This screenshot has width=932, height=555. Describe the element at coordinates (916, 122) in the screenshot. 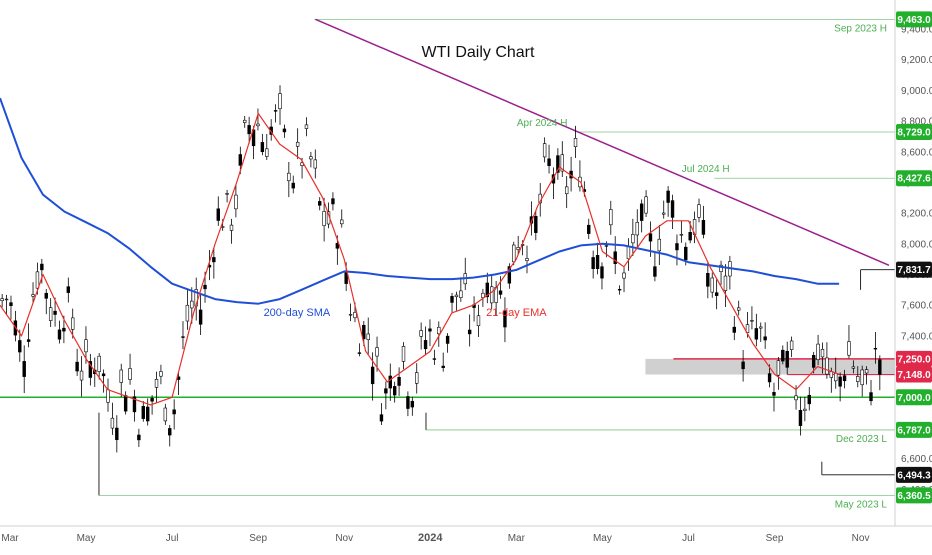

I see `price-tick-label: 8,800.0` at that location.